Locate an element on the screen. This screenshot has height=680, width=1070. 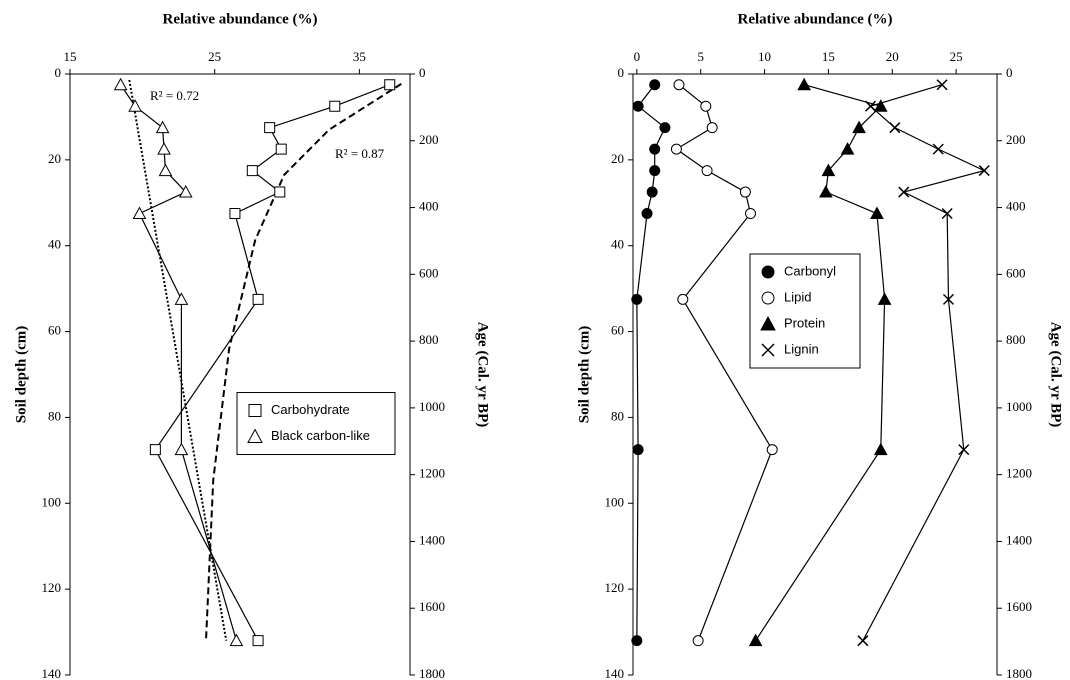
y2-tick-label: 400 is located at coordinates (1016, 206).